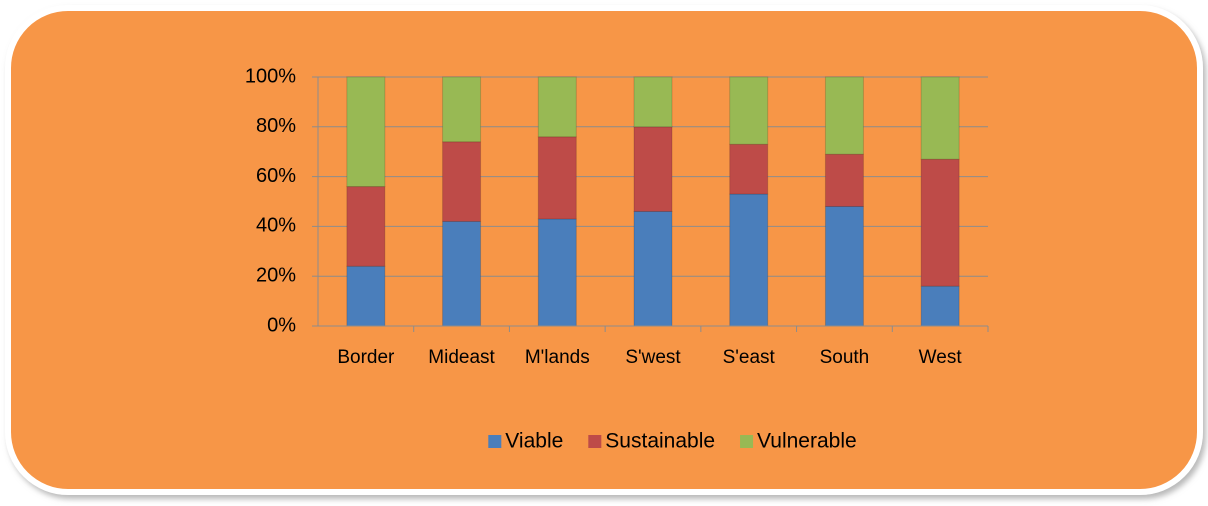  I want to click on x-tick-label: South, so click(845, 357).